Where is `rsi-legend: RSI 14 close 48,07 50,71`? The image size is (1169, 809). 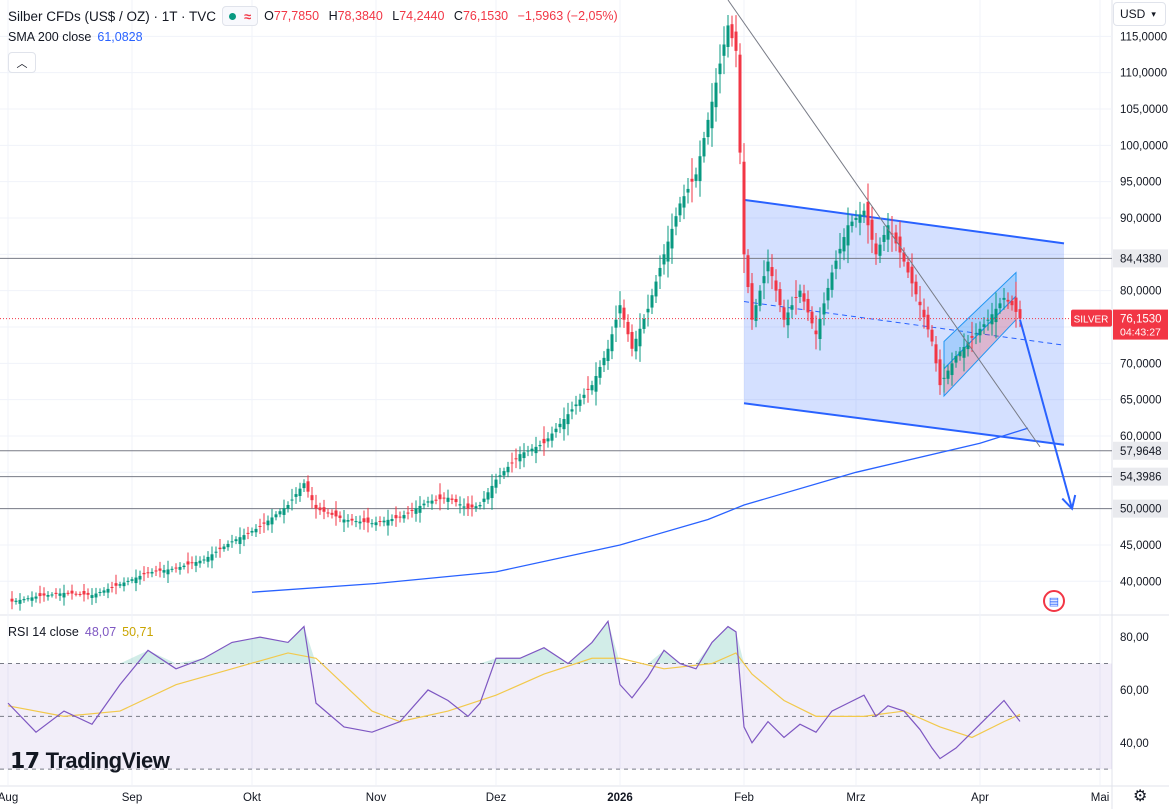 rsi-legend: RSI 14 close 48,07 50,71 is located at coordinates (80, 632).